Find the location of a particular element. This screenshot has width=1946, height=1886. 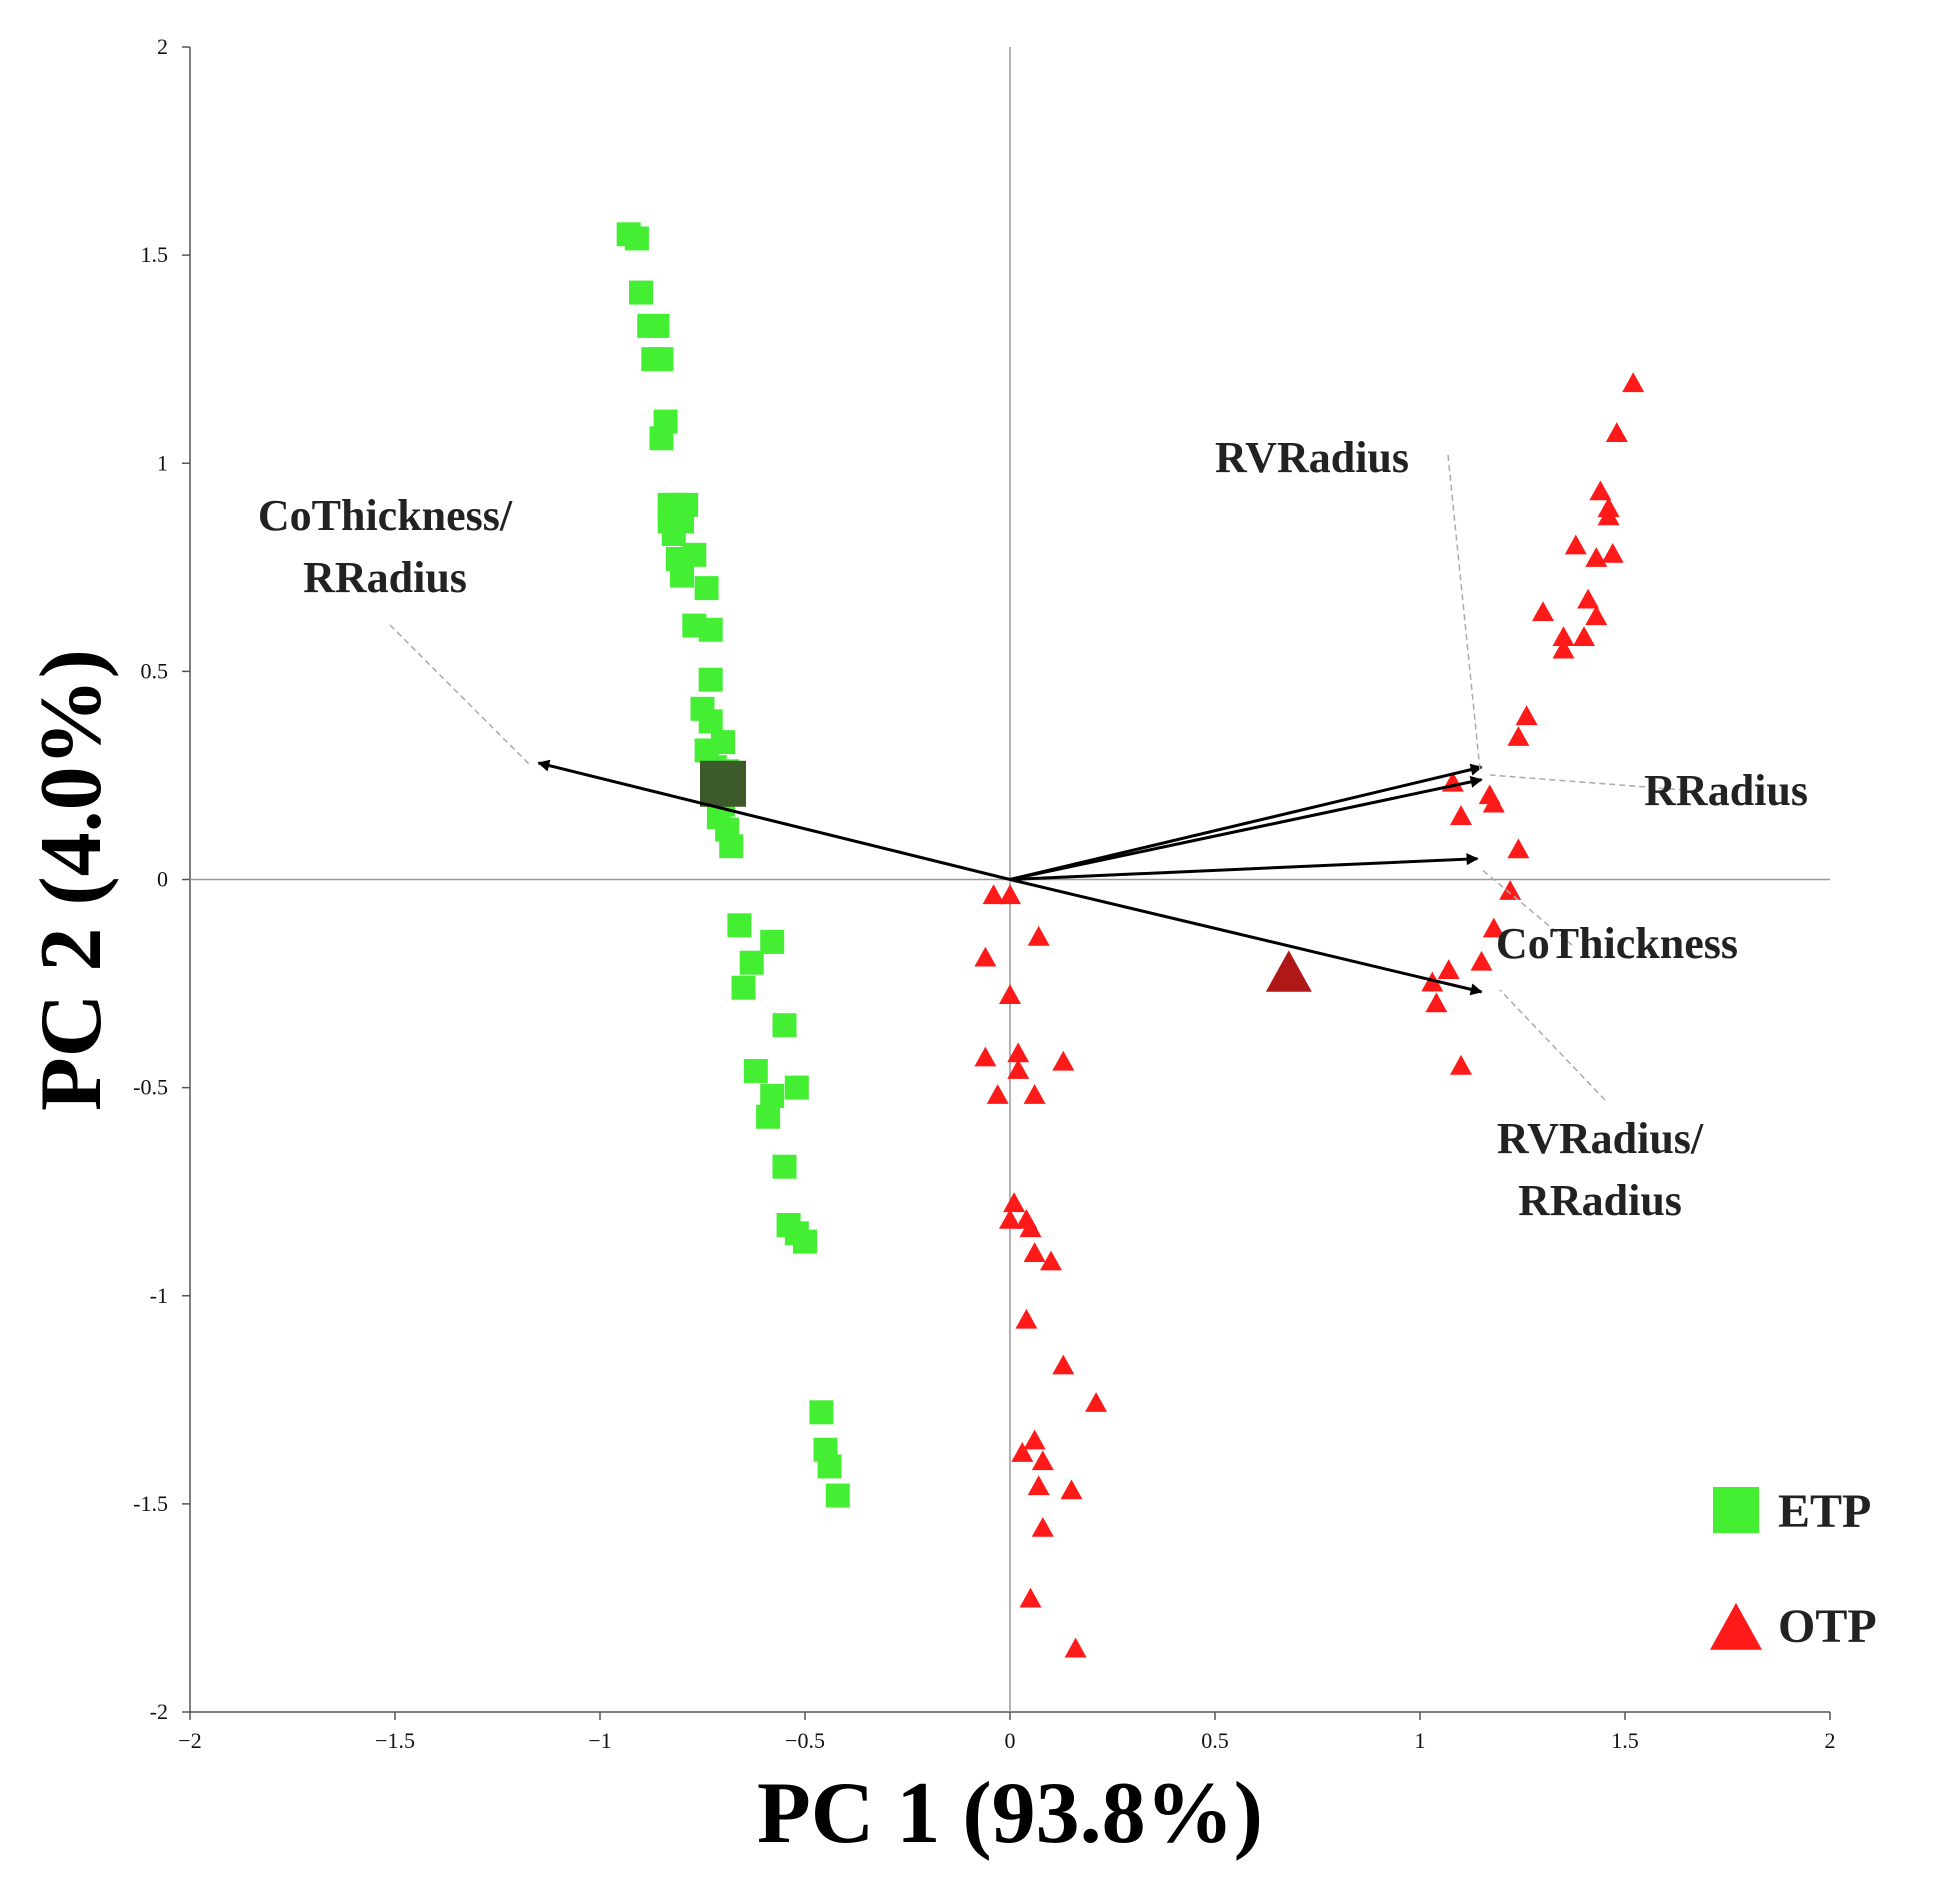

x-axis-title: PC 1 (93.8%) is located at coordinates (1010, 1813).